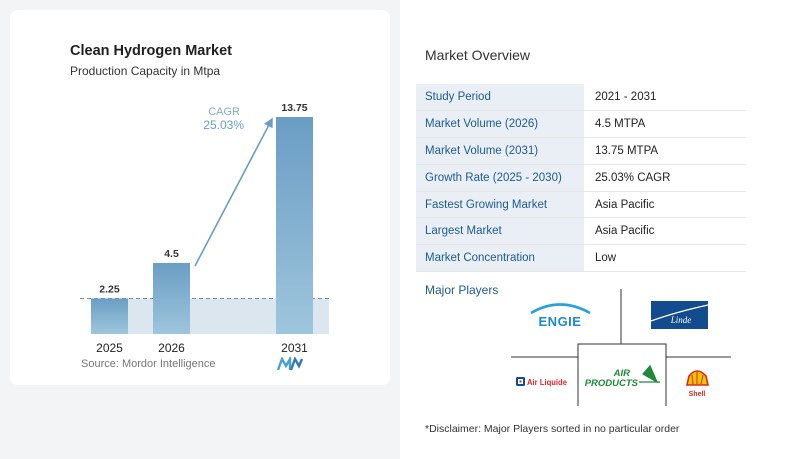 The image size is (800, 459). Describe the element at coordinates (697, 384) in the screenshot. I see `shell-logo: Shell` at that location.